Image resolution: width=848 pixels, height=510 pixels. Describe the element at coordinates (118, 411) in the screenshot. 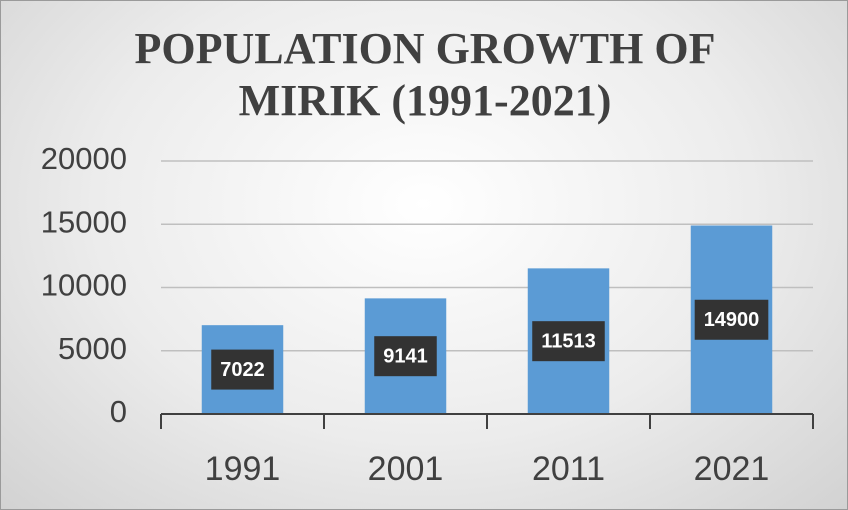

I see `y-tick-label: 0` at that location.